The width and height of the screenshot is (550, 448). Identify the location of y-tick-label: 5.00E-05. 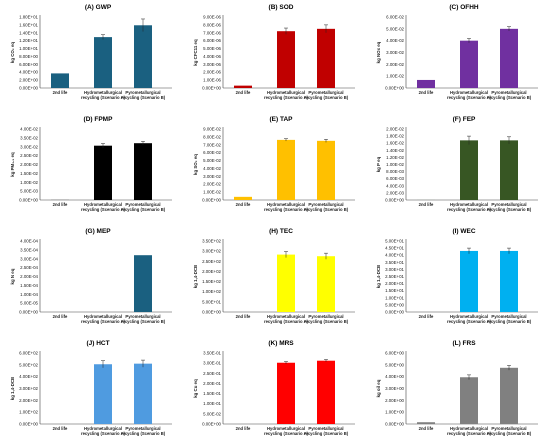
(29, 303).